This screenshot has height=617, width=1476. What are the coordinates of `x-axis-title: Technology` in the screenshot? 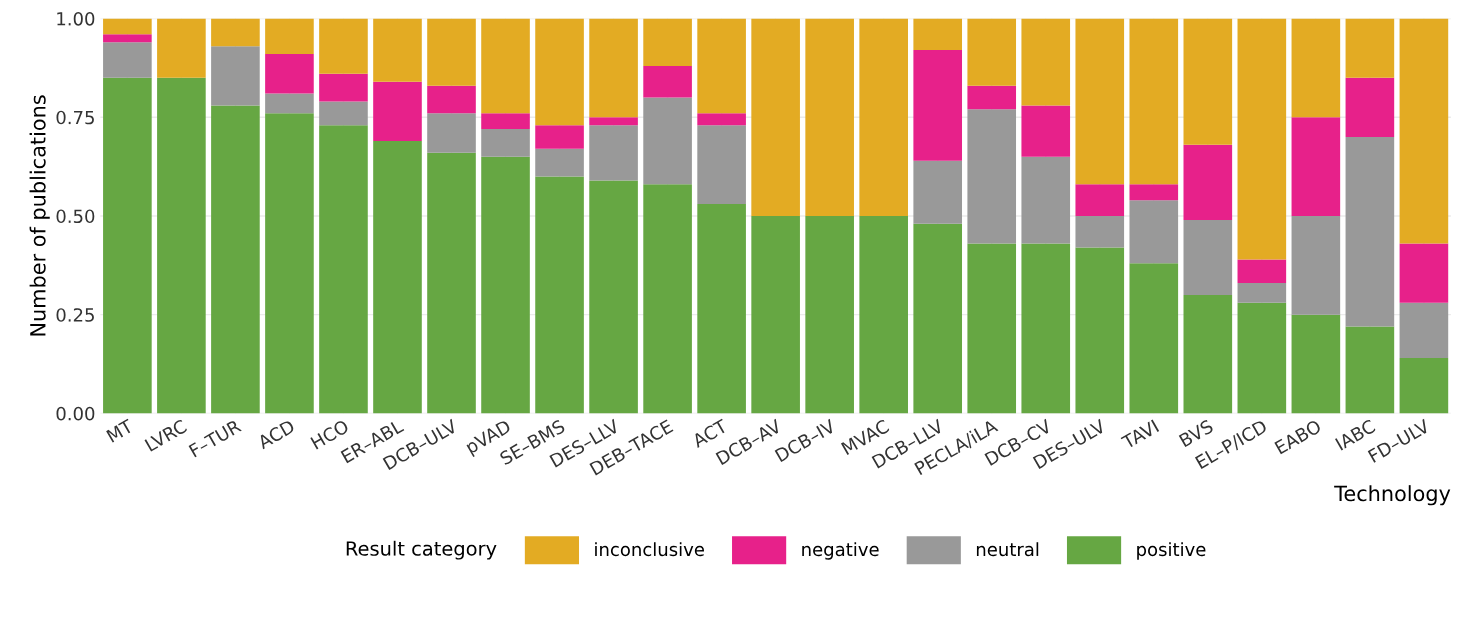 It's located at (1392, 495).